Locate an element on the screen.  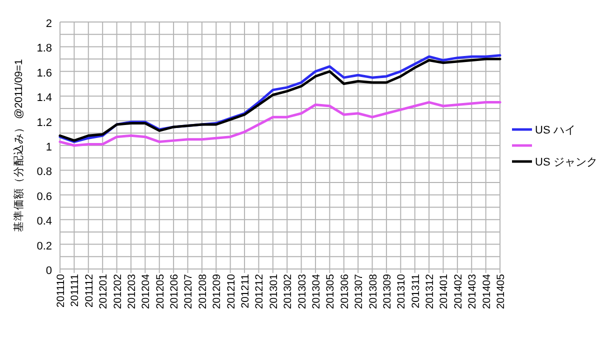
xtick: 201205 is located at coordinates (160, 292).